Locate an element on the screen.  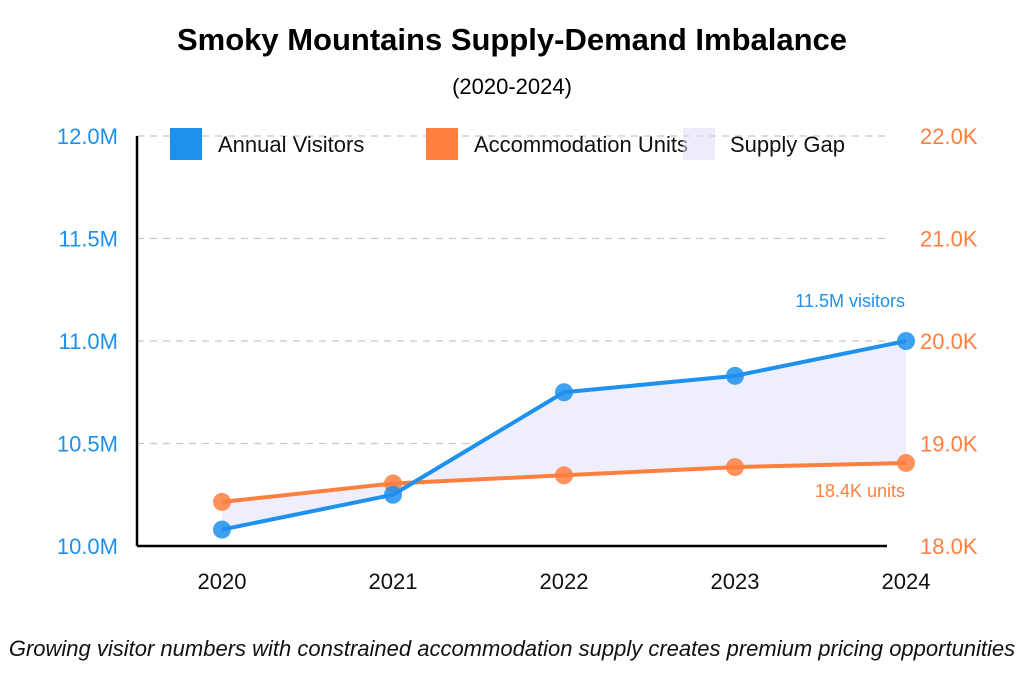
legend-swatch-units is located at coordinates (442, 144).